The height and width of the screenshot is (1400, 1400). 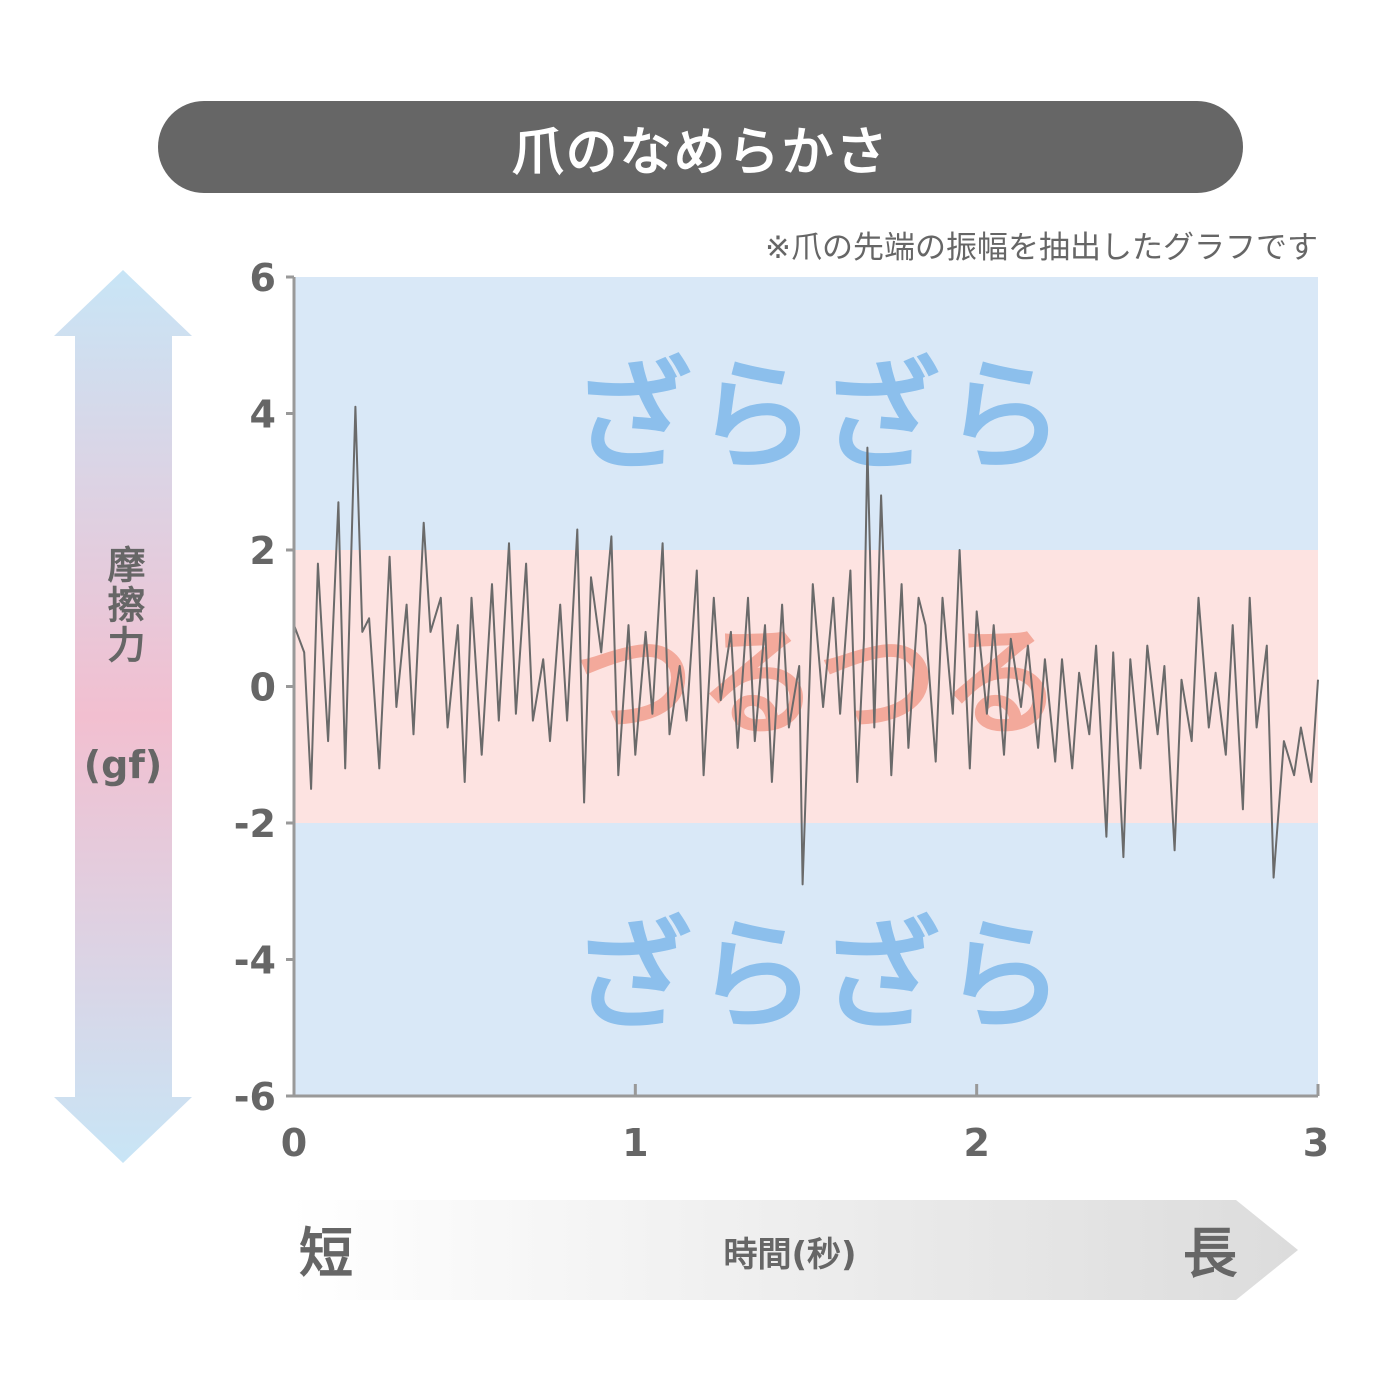 I want to click on y-axis-label-main: 摩擦力, so click(x=123, y=605).